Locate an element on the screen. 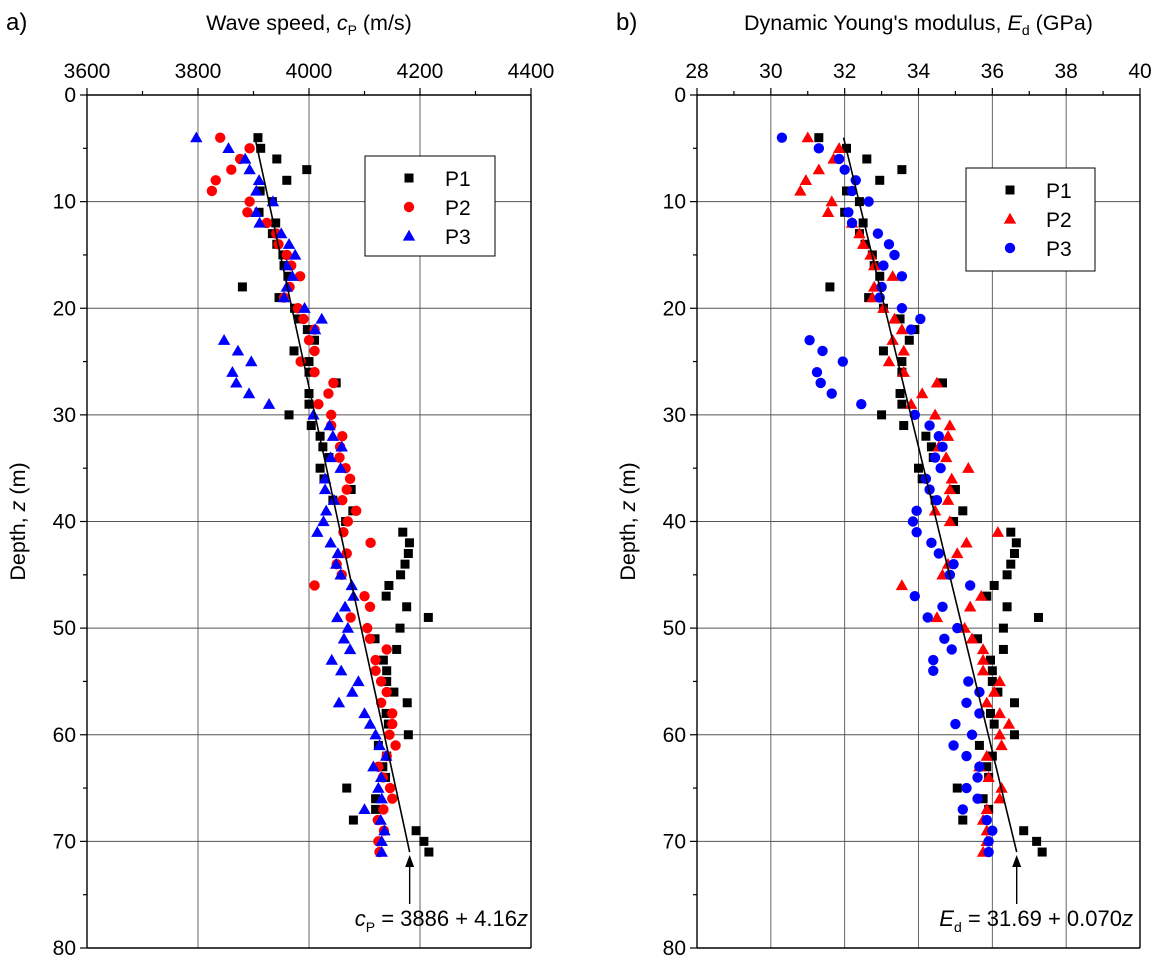 Image resolution: width=1155 pixels, height=960 pixels. x-tick-label: 34 is located at coordinates (919, 71).